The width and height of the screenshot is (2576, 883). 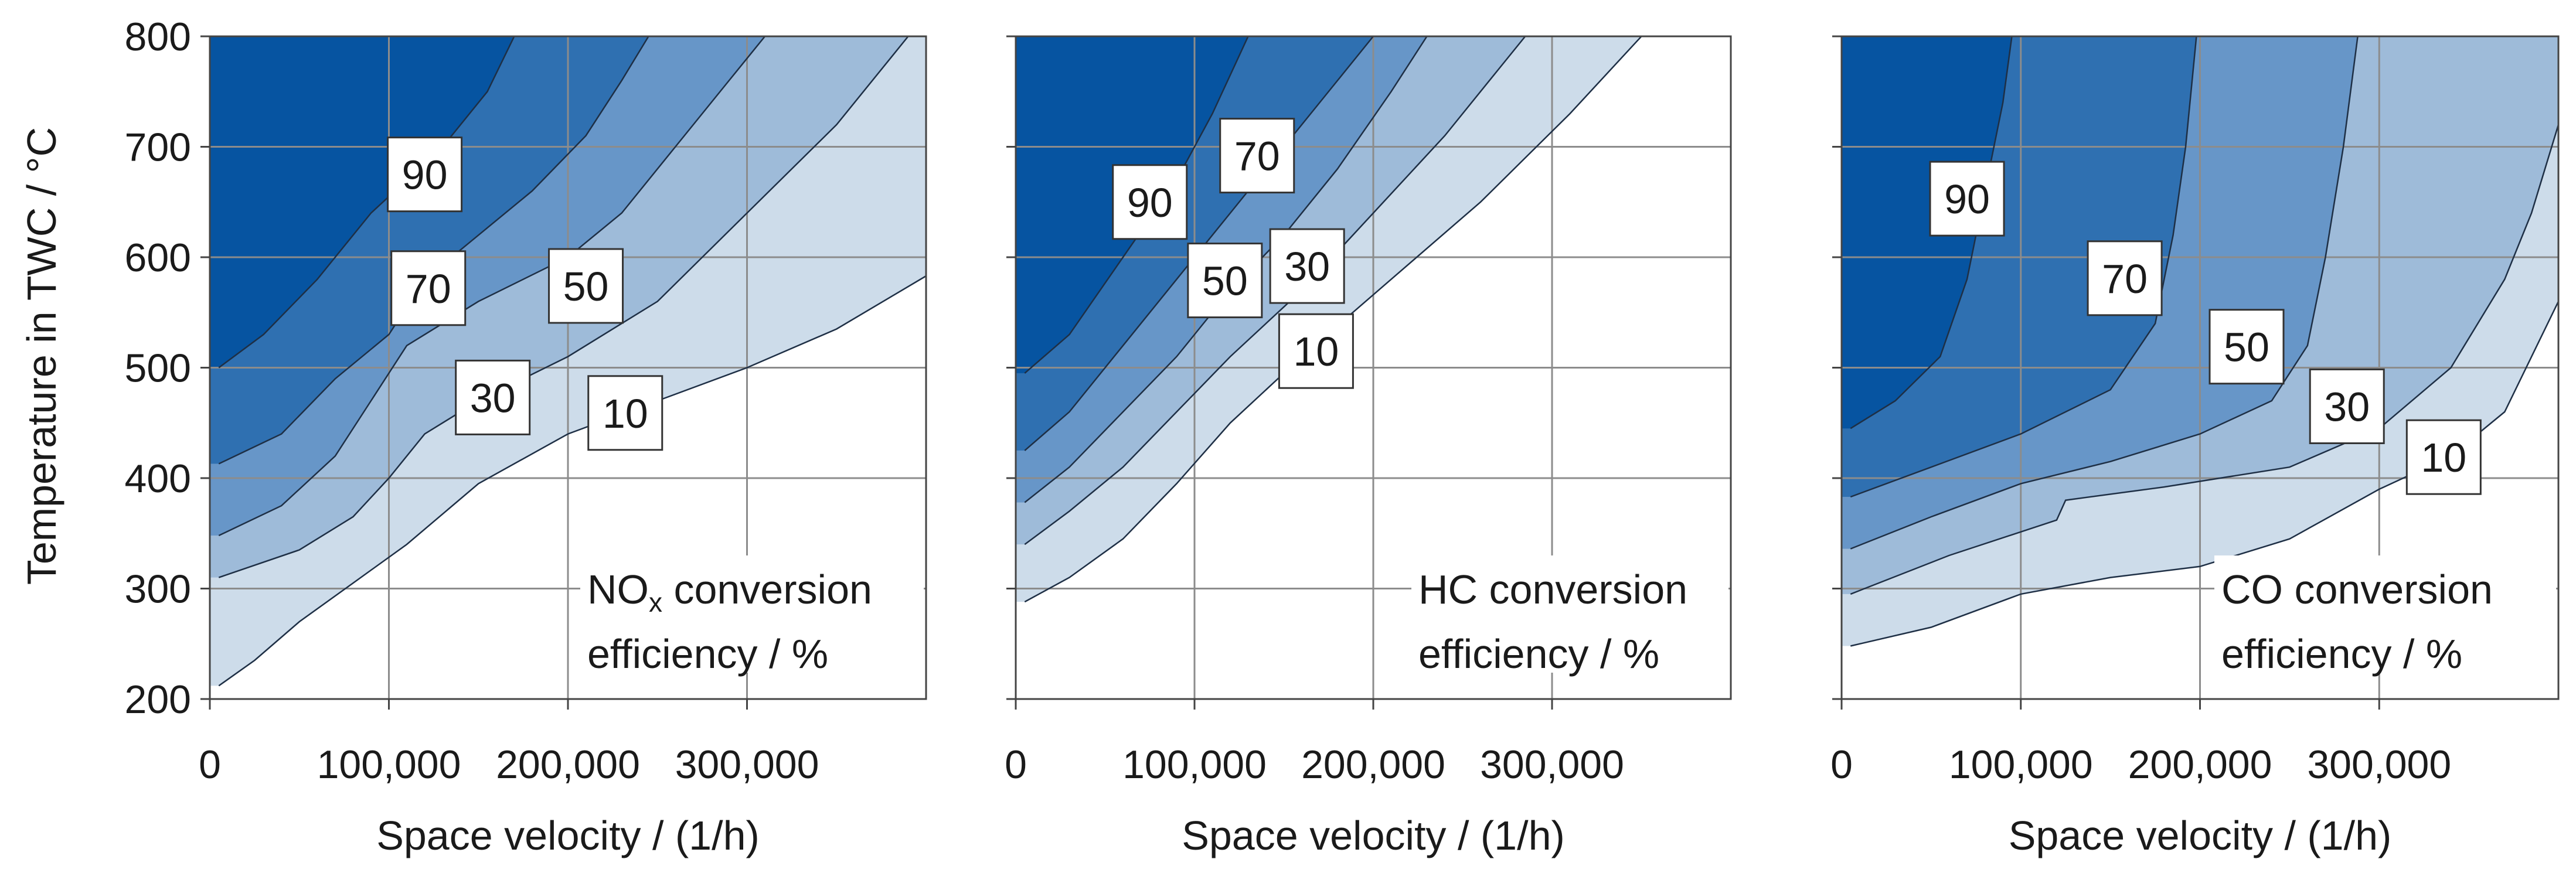 I want to click on y-tick-label: 700, so click(x=158, y=147).